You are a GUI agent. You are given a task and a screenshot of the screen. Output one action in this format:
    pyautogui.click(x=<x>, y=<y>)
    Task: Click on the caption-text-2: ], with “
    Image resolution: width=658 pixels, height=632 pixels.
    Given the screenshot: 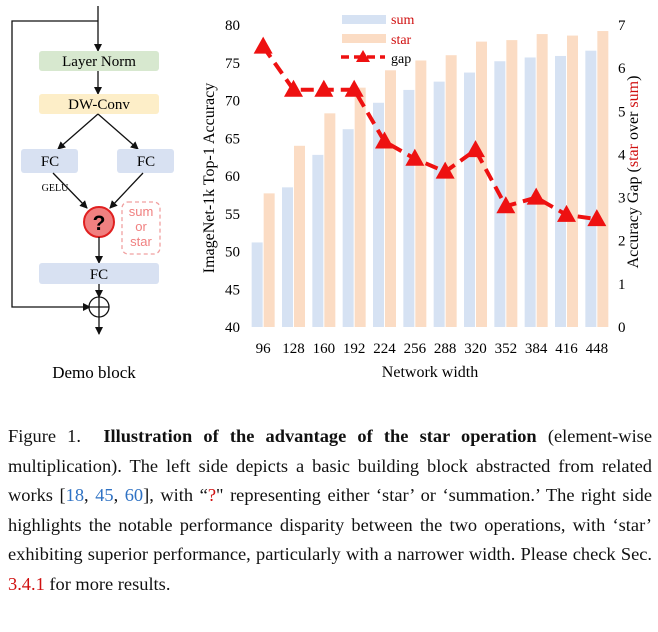 What is the action you would take?
    pyautogui.click(x=175, y=495)
    